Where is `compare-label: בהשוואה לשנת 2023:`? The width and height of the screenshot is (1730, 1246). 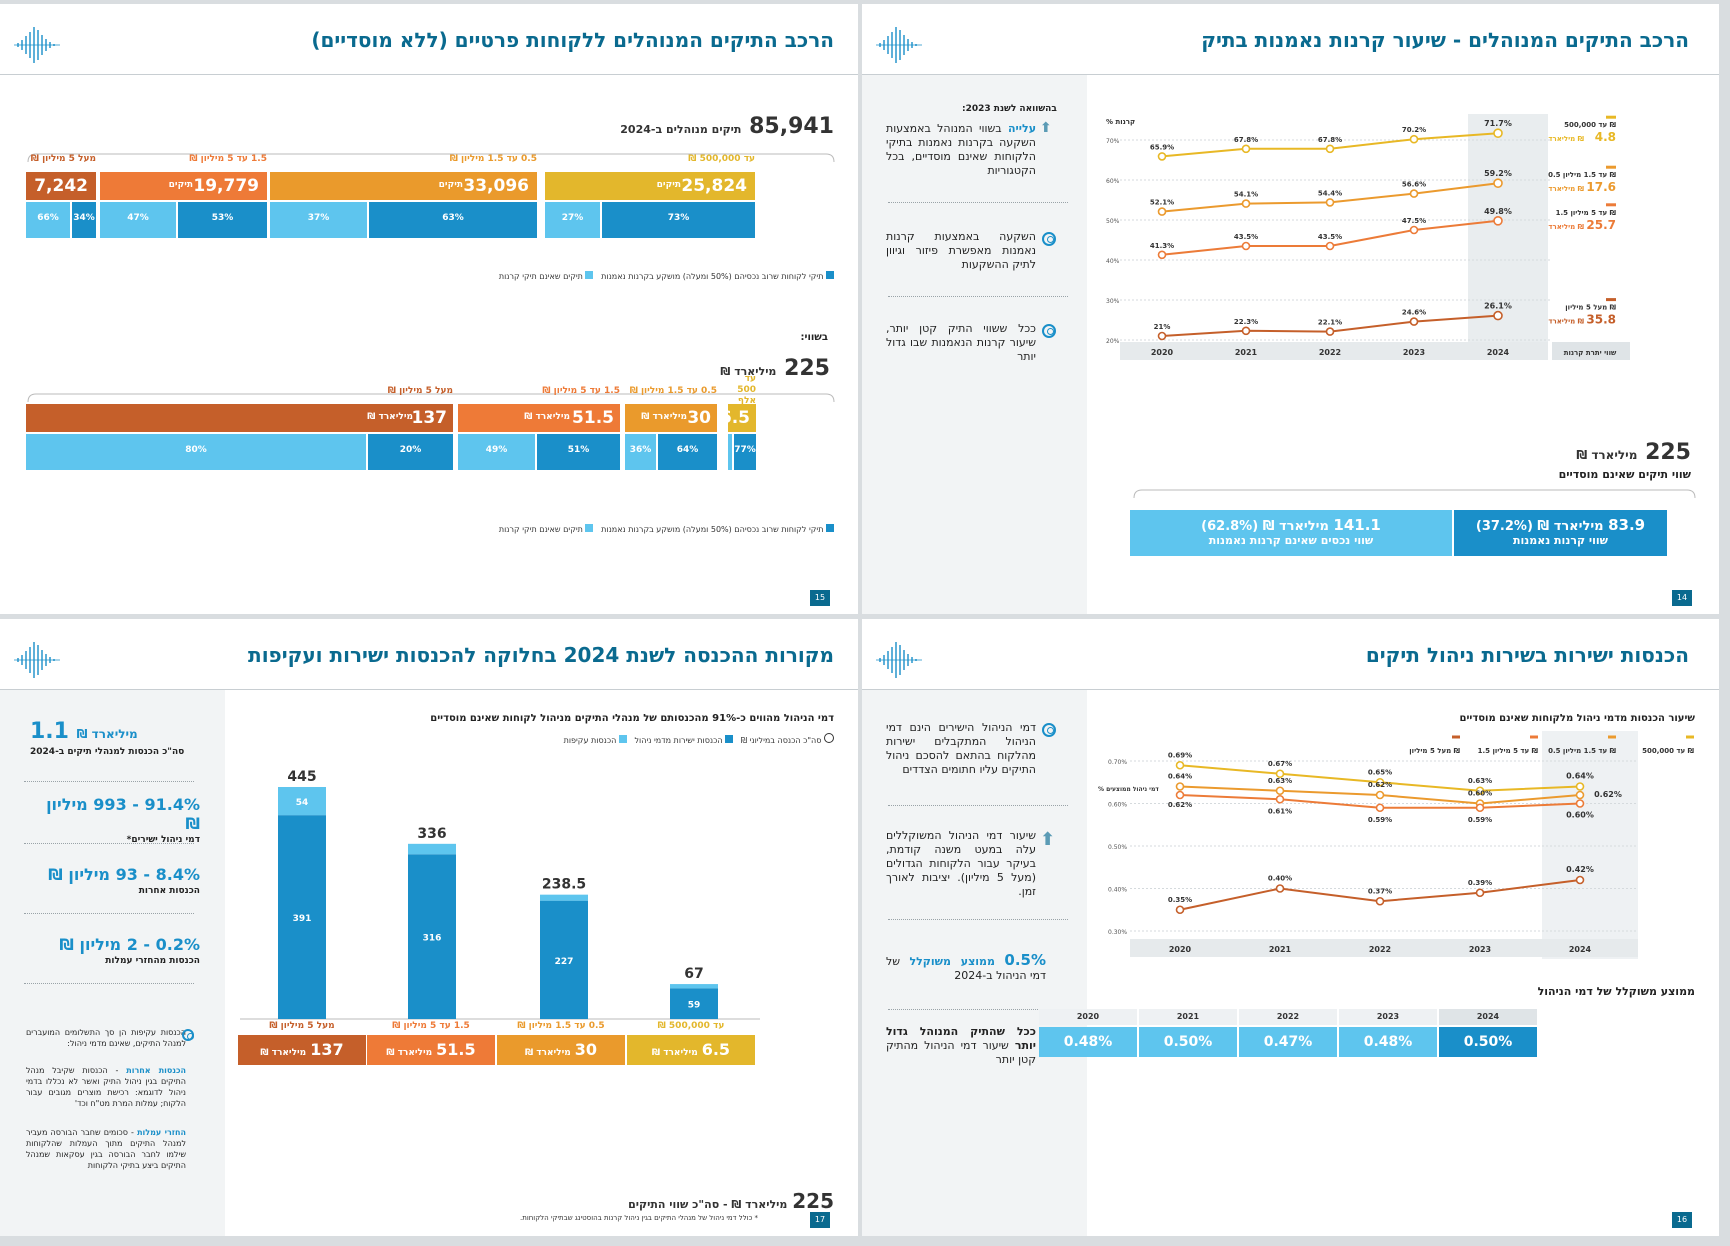
compare-label: בהשוואה לשנת 2023: is located at coordinates (1009, 109).